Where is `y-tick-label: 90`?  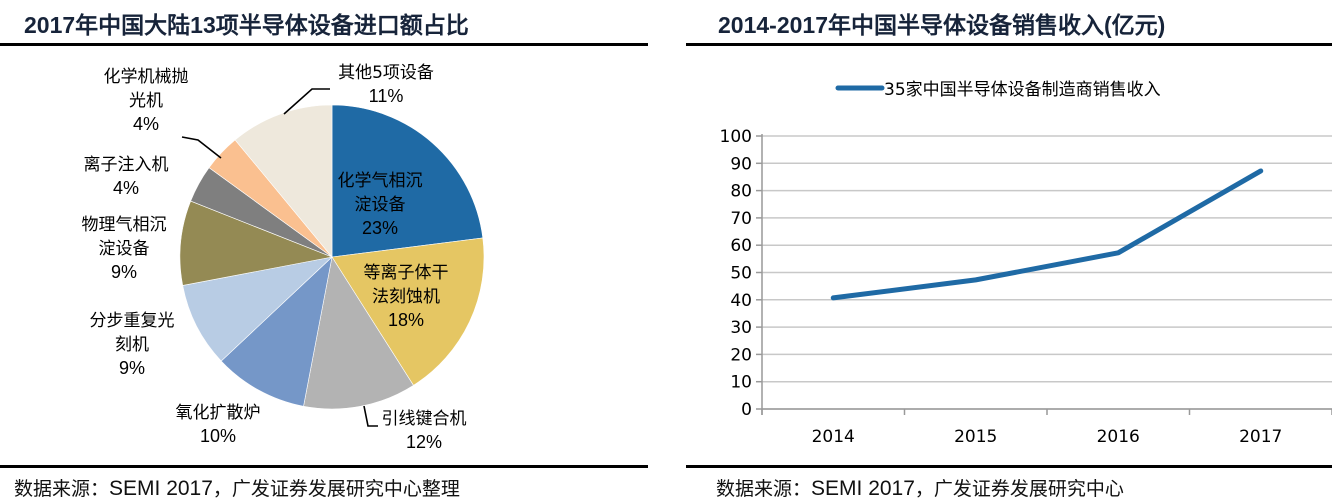
y-tick-label: 90 is located at coordinates (741, 164).